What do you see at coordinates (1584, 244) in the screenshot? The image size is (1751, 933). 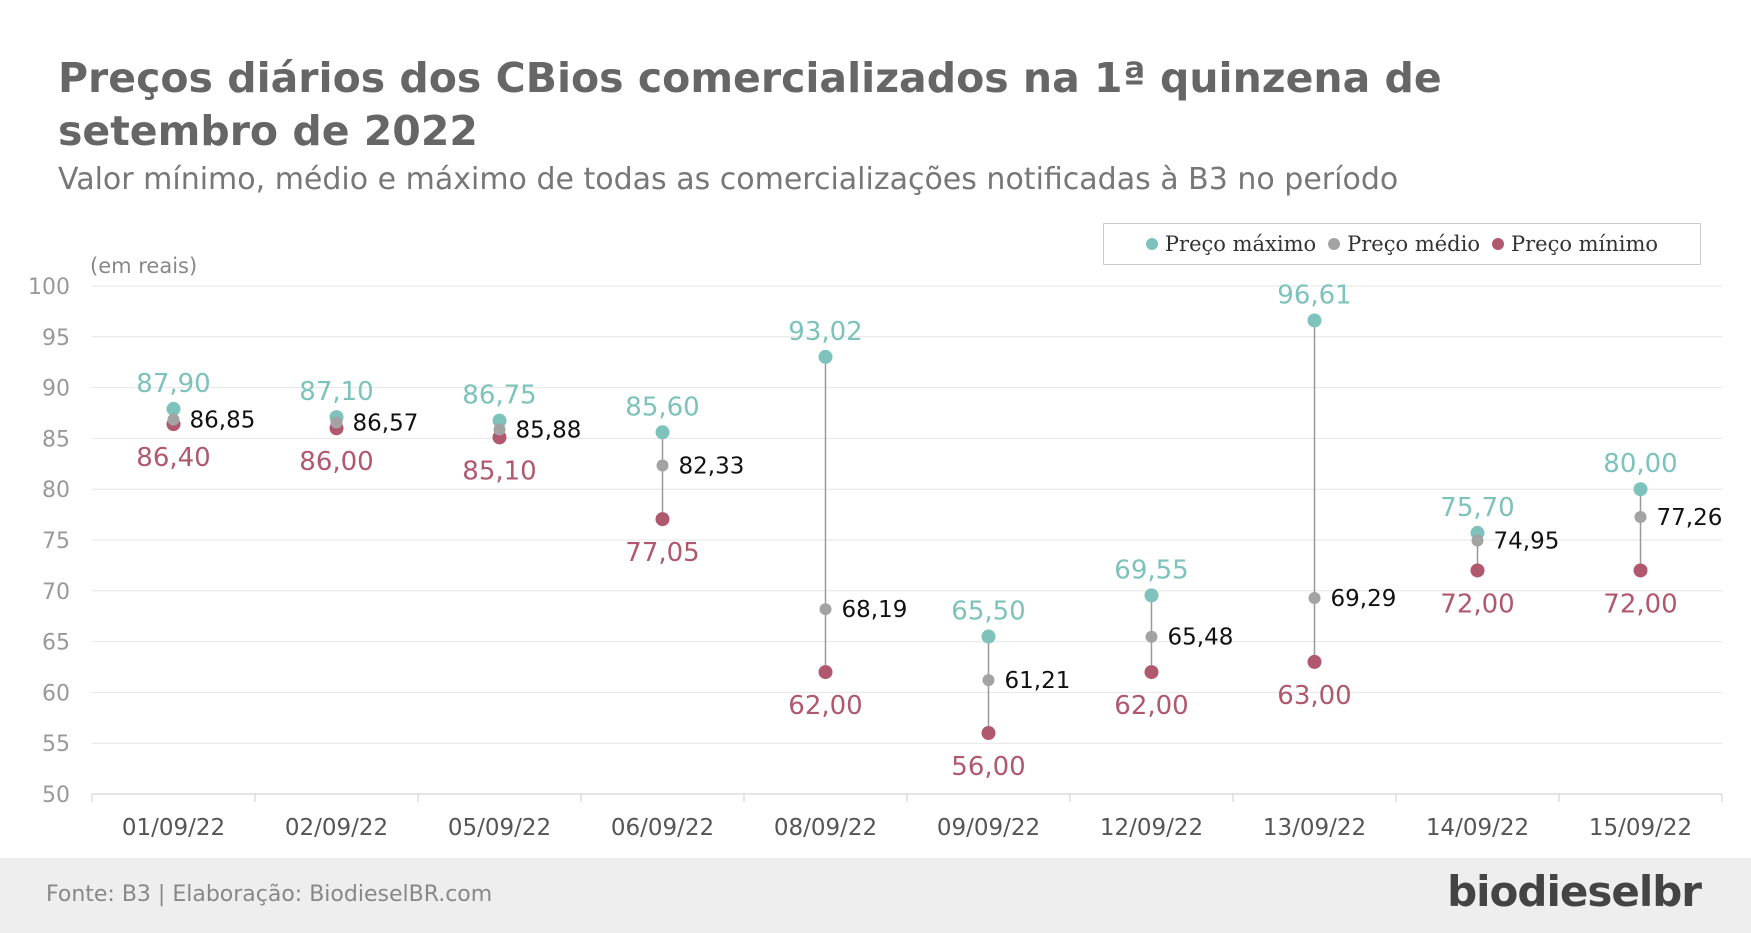 I see `legend-min-label: Preço mínimo` at bounding box center [1584, 244].